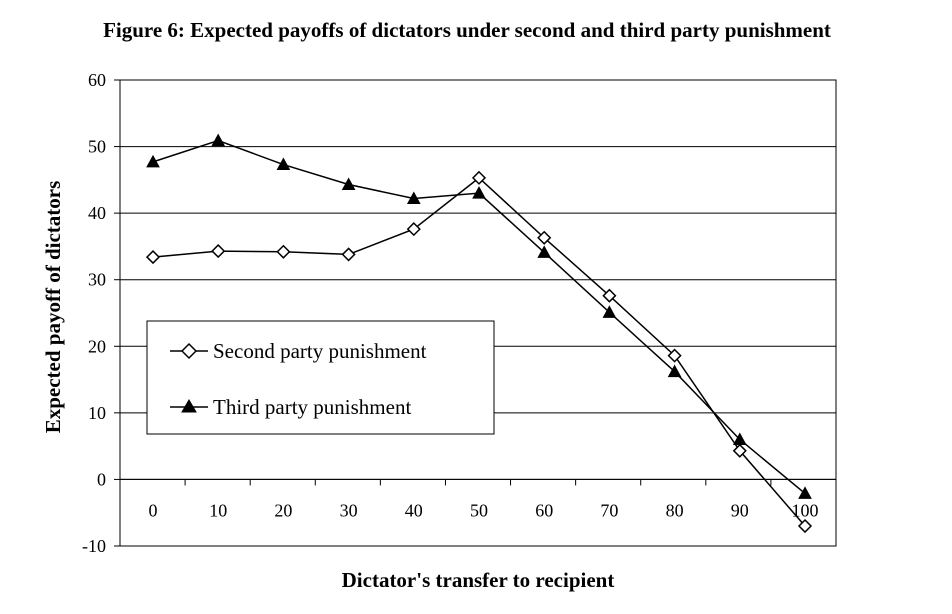 The width and height of the screenshot is (952, 614). What do you see at coordinates (97, 147) in the screenshot?
I see `y-tick-label: 50` at bounding box center [97, 147].